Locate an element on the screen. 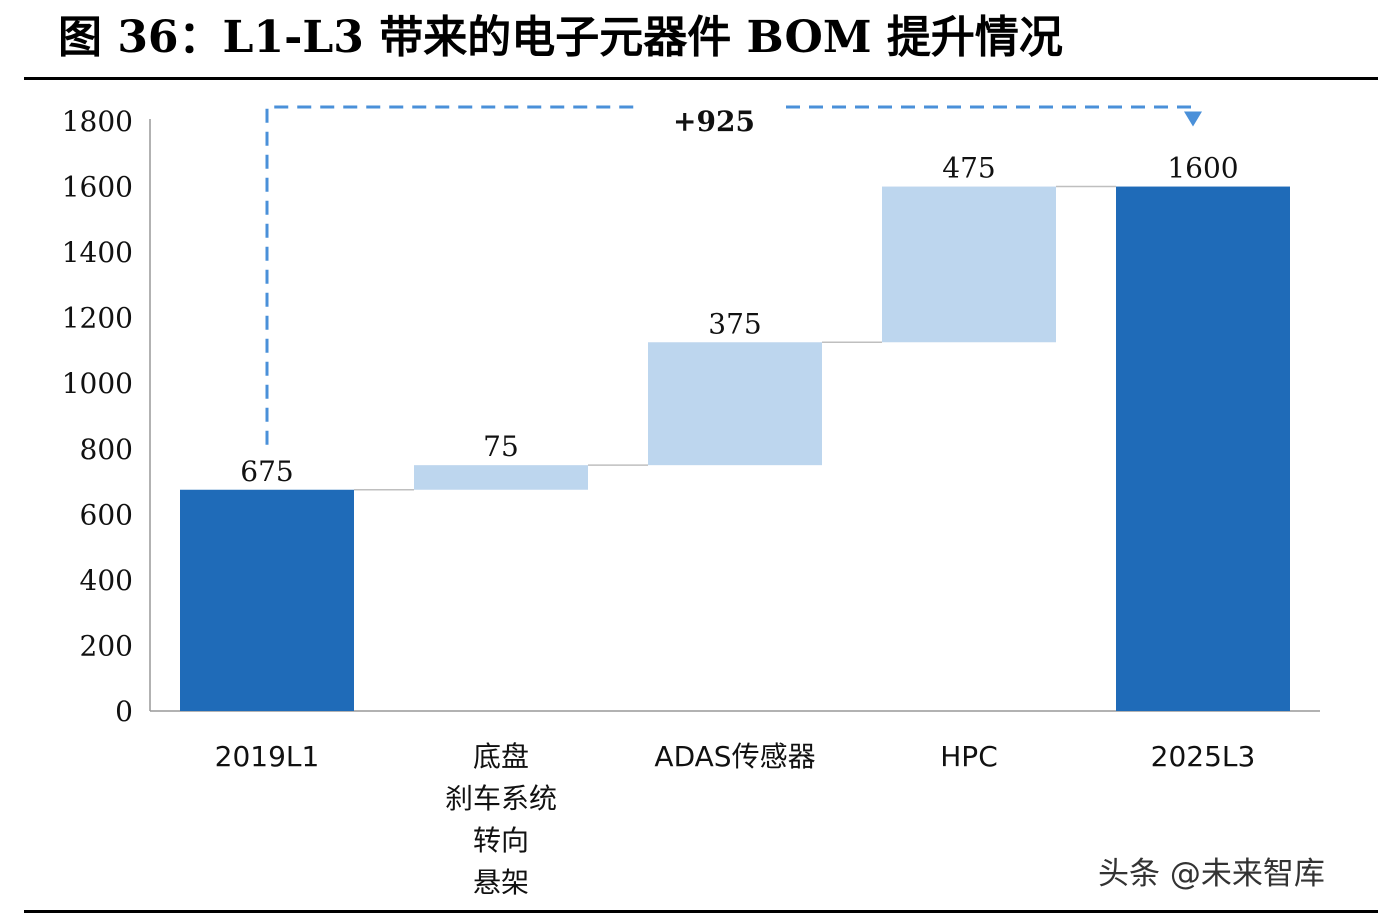 The height and width of the screenshot is (918, 1378). category-label: 悬架 is located at coordinates (501, 882).